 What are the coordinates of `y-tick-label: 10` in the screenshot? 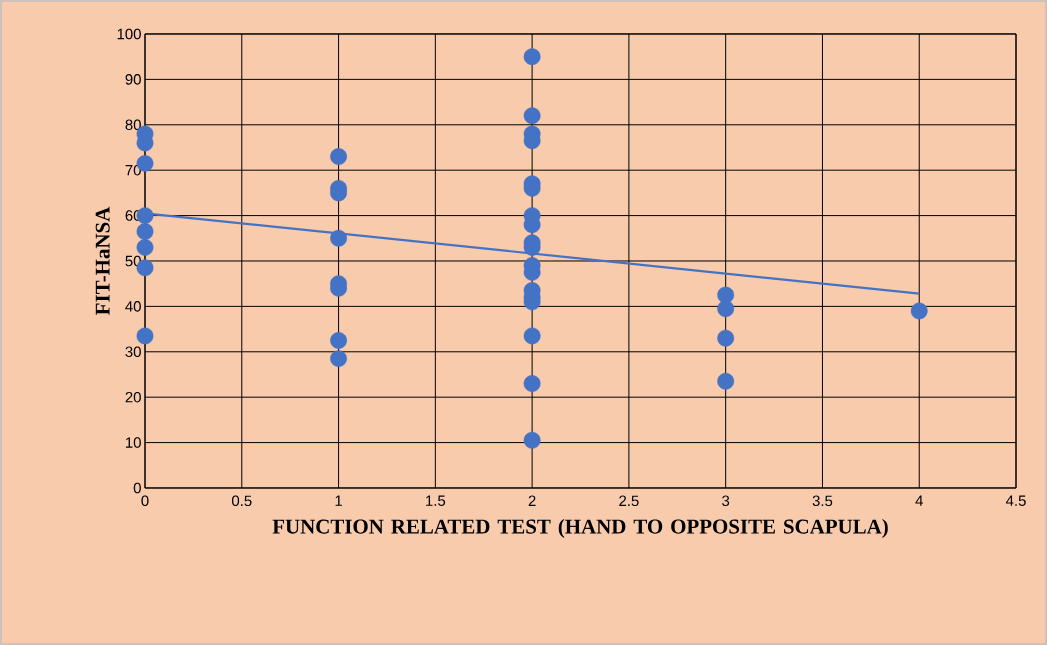 It's located at (133, 442).